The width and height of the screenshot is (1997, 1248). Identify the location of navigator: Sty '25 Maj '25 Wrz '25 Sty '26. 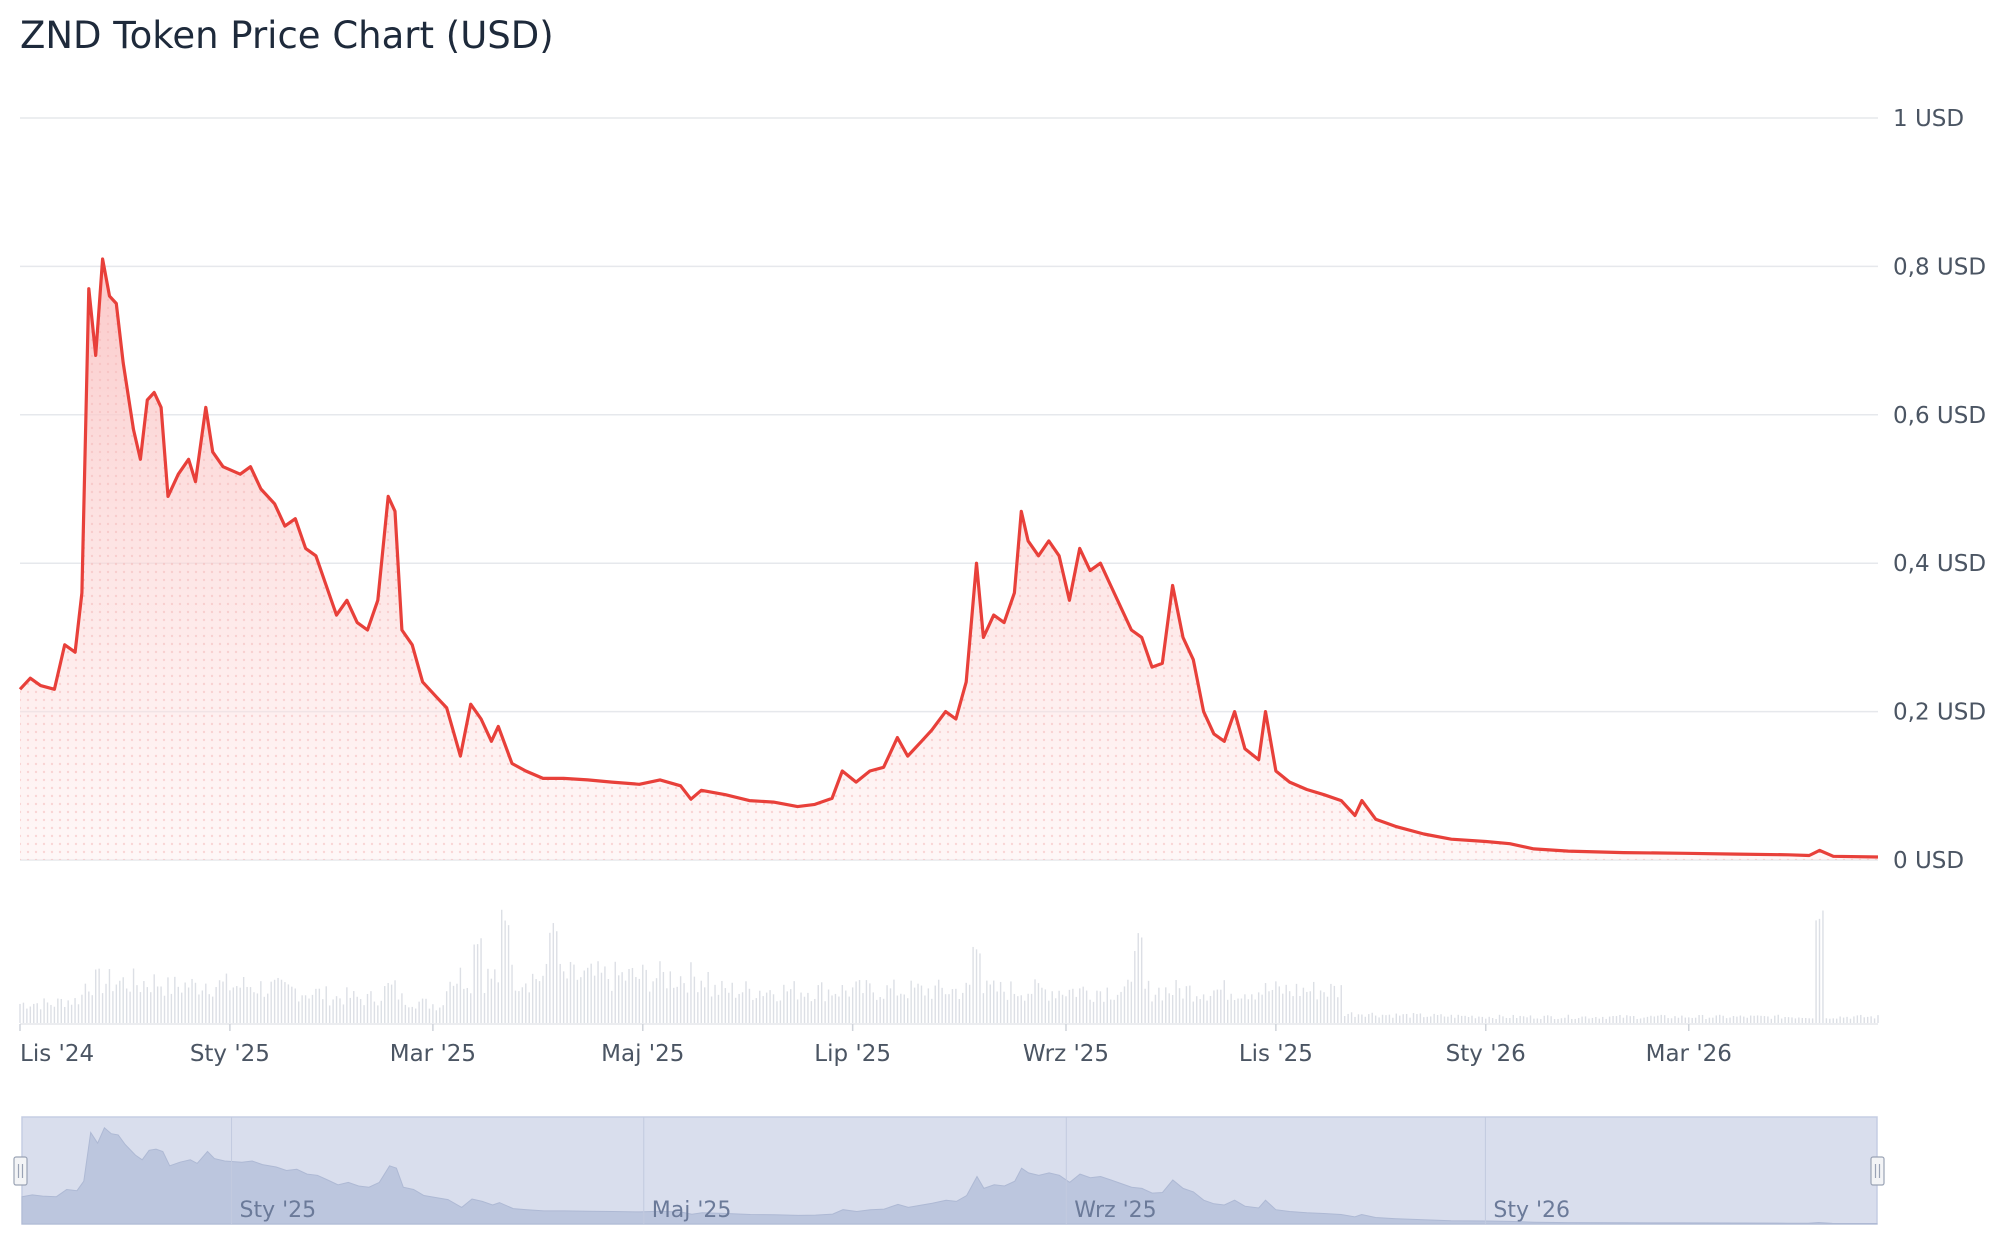
(949, 1170).